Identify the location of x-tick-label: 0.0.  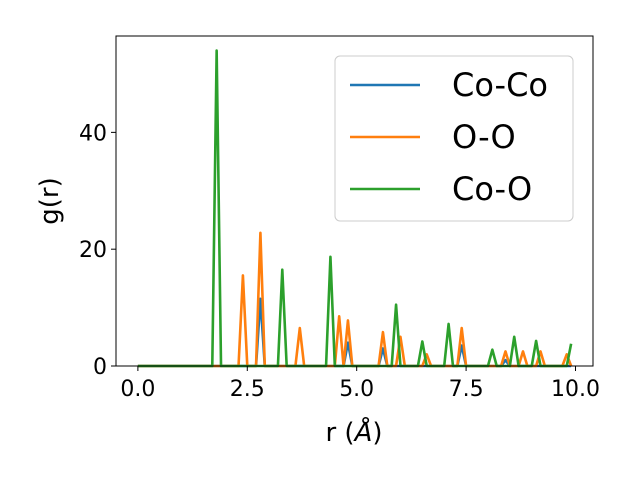
(137, 389).